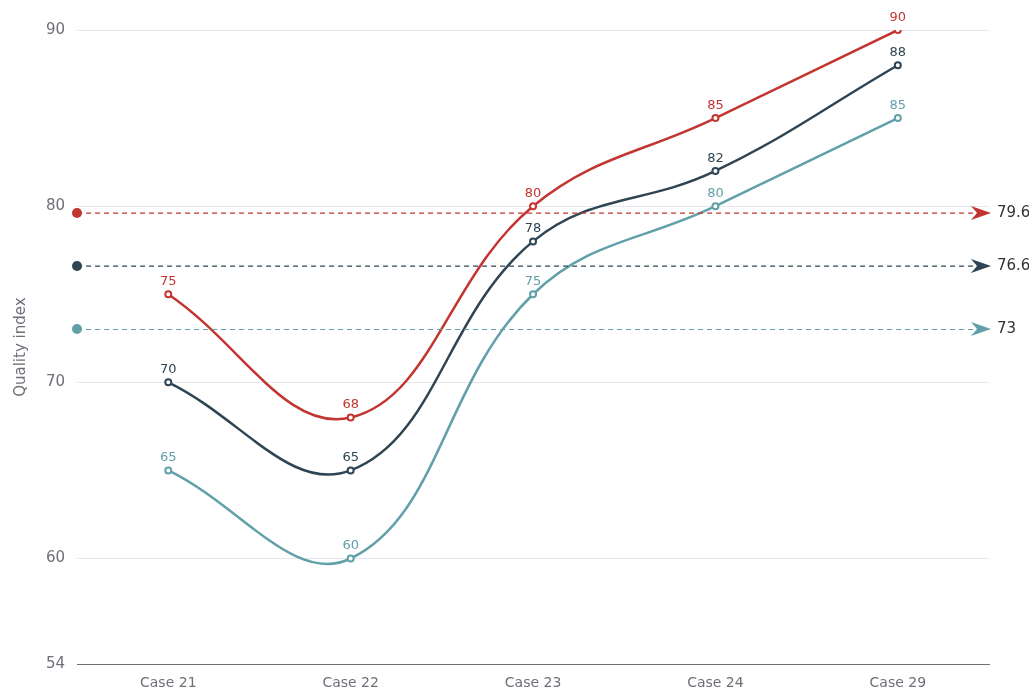  What do you see at coordinates (898, 682) in the screenshot?
I see `x-tick-label: Case 29` at bounding box center [898, 682].